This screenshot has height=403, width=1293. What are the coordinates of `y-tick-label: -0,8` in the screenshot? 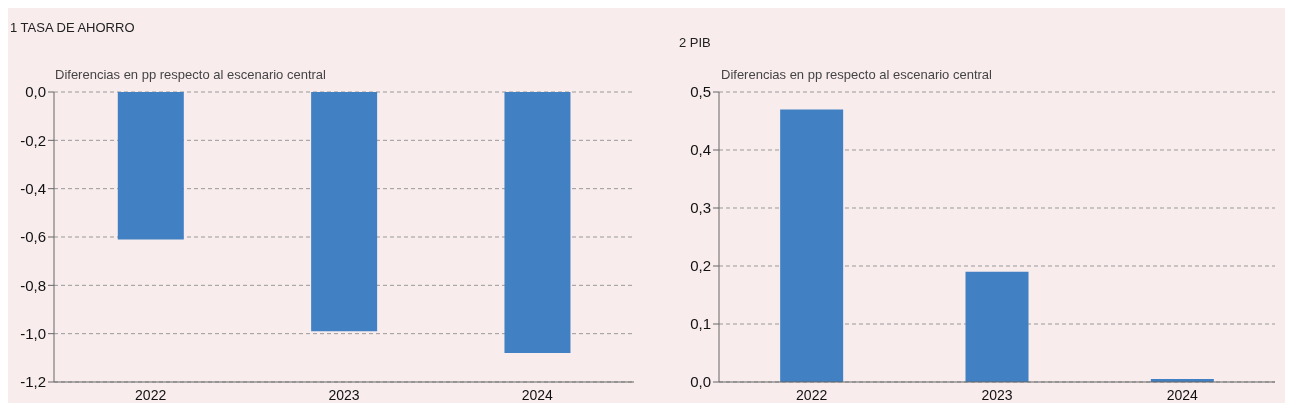 It's located at (33, 285).